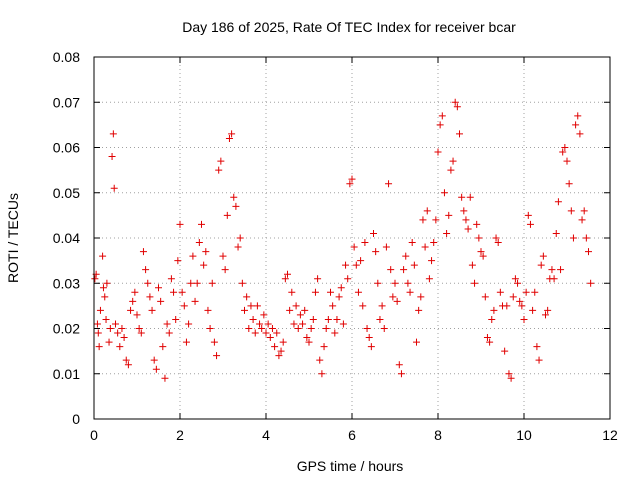 This screenshot has height=480, width=640. Describe the element at coordinates (94, 435) in the screenshot. I see `x-tick-label: 0` at that location.